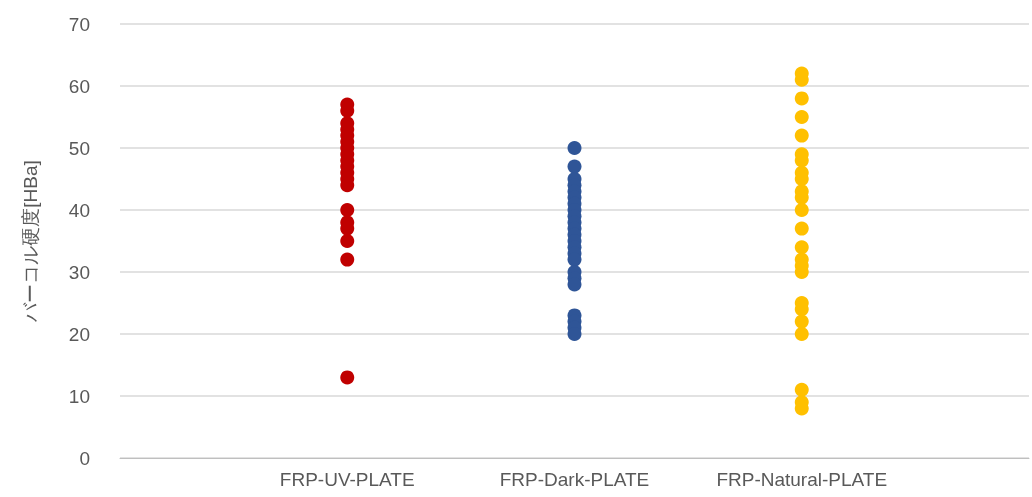 This screenshot has height=497, width=1032. I want to click on y-tick-label: 70, so click(79, 24).